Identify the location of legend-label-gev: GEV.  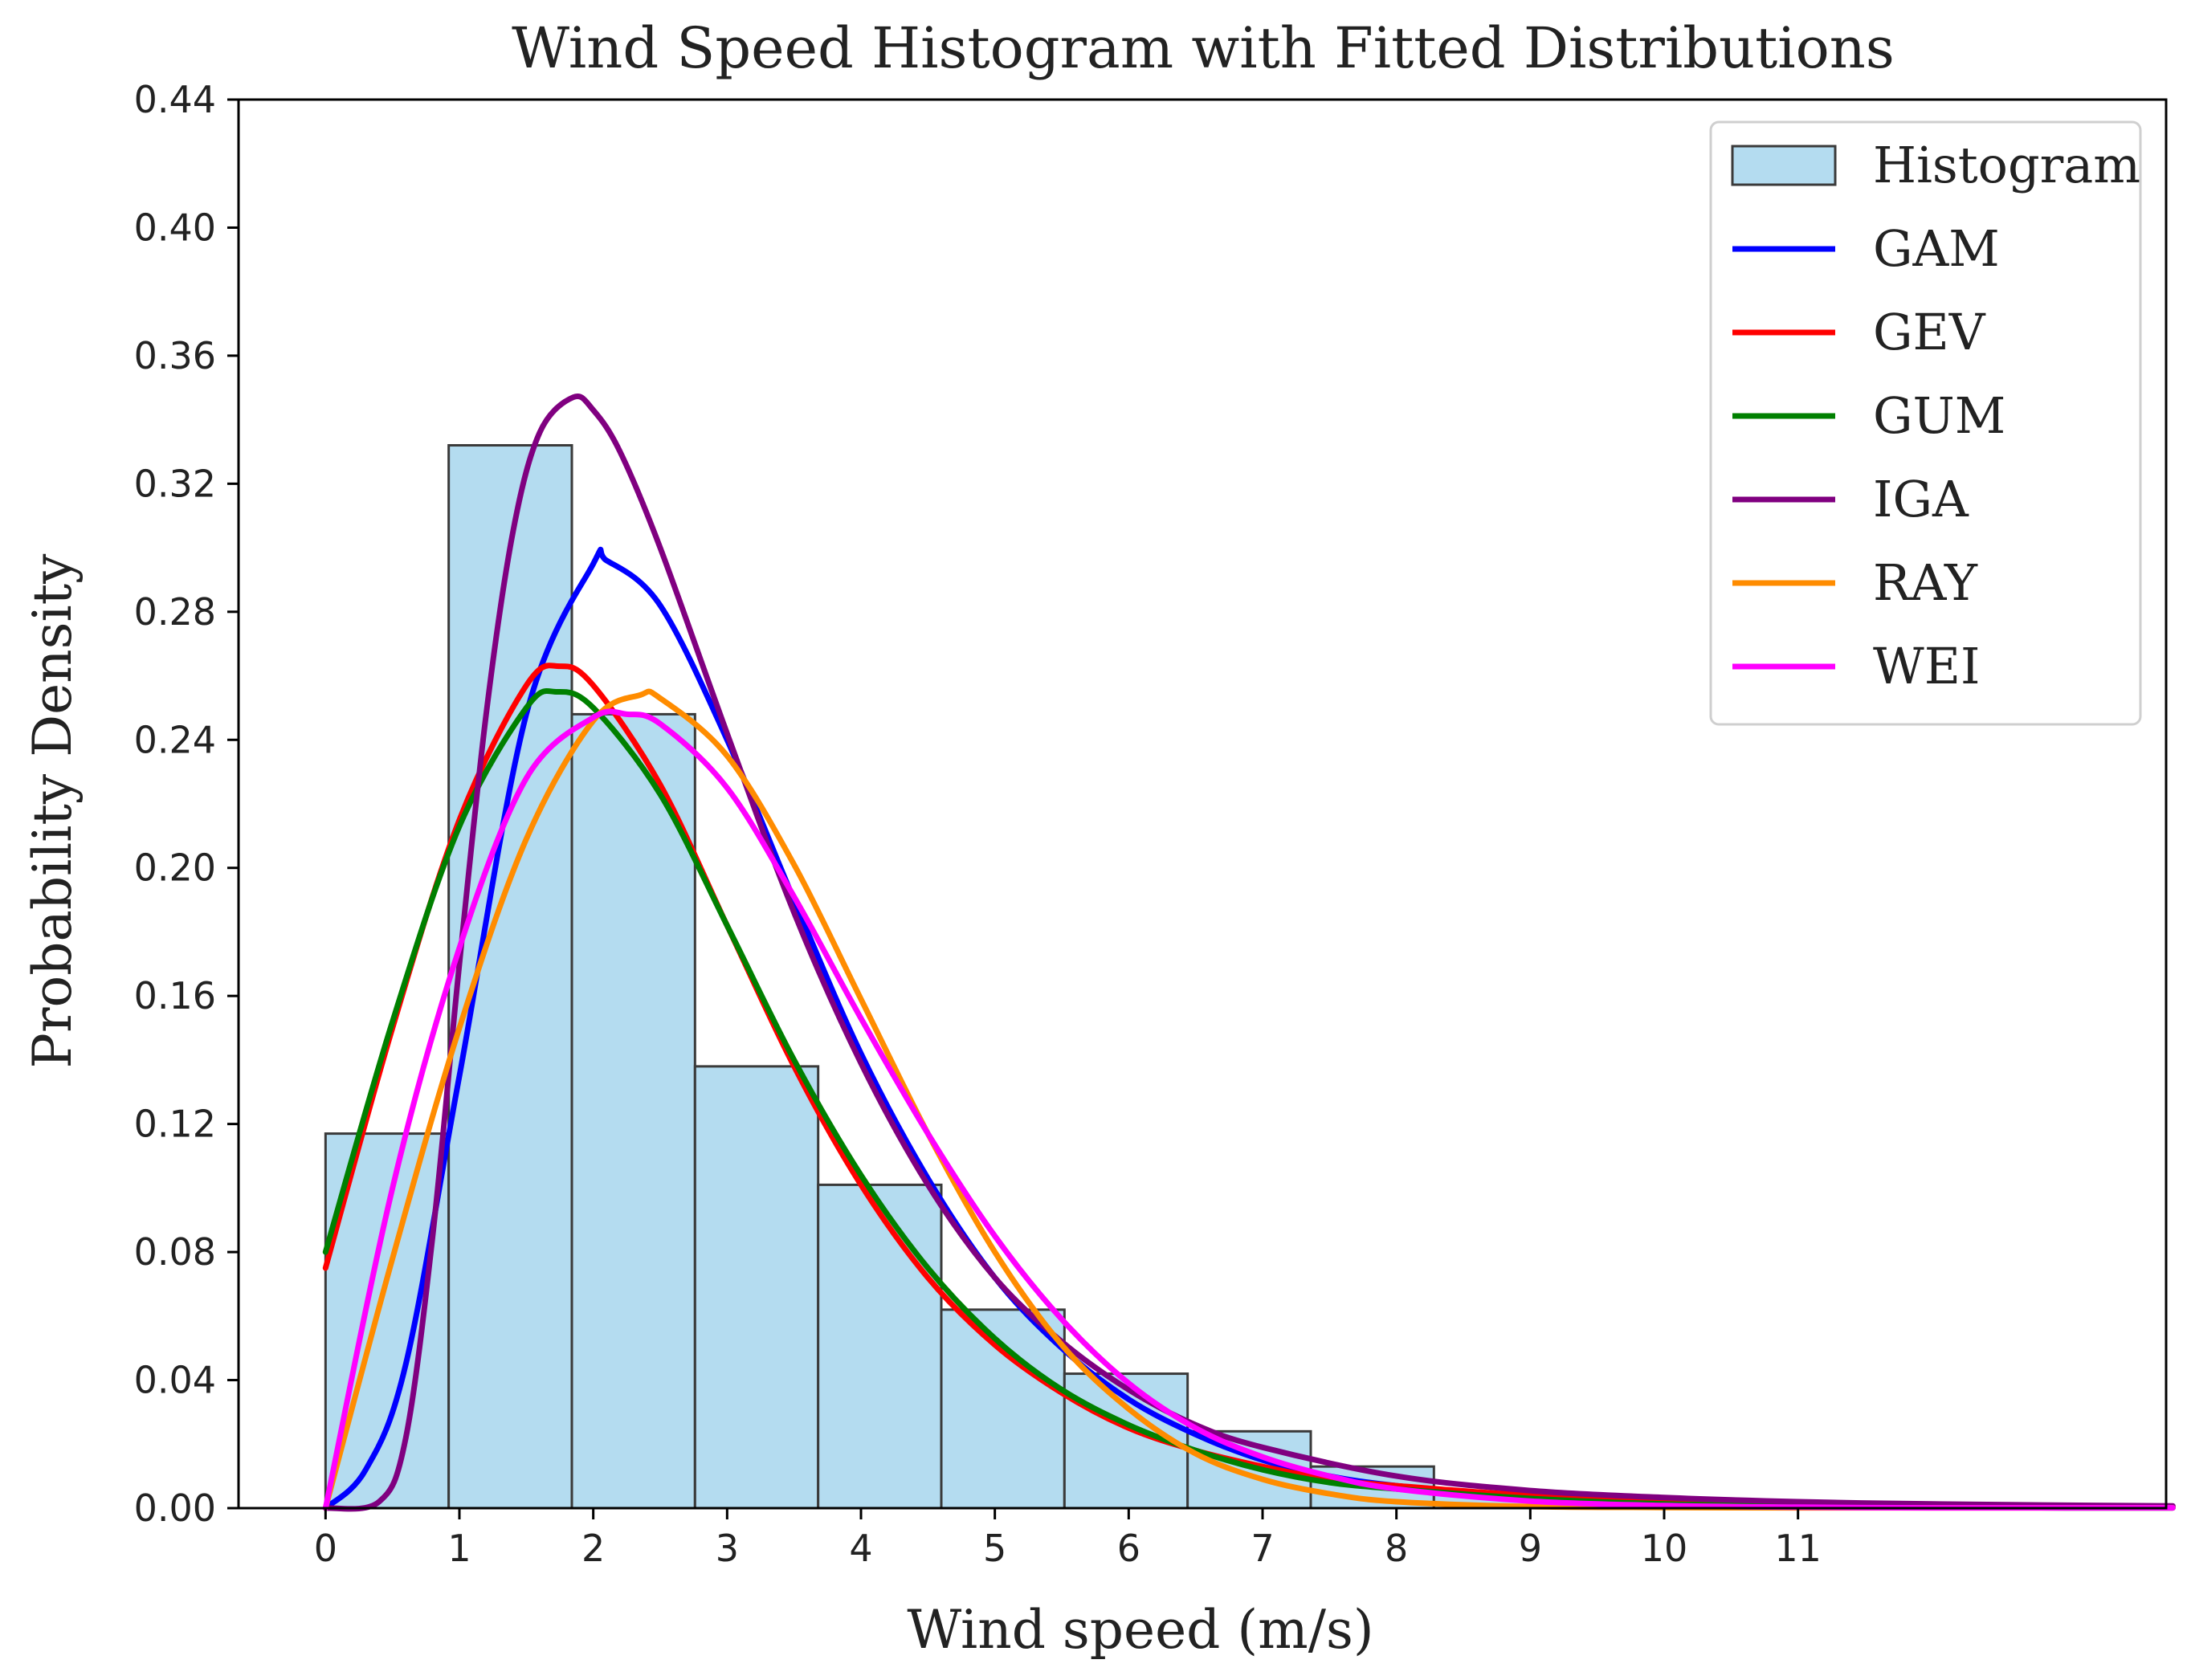
(1929, 332).